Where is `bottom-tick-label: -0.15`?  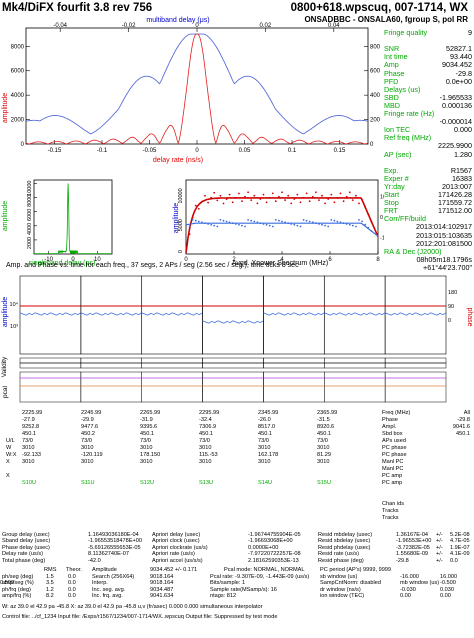
bottom-tick-label: -0.15 is located at coordinates (55, 151).